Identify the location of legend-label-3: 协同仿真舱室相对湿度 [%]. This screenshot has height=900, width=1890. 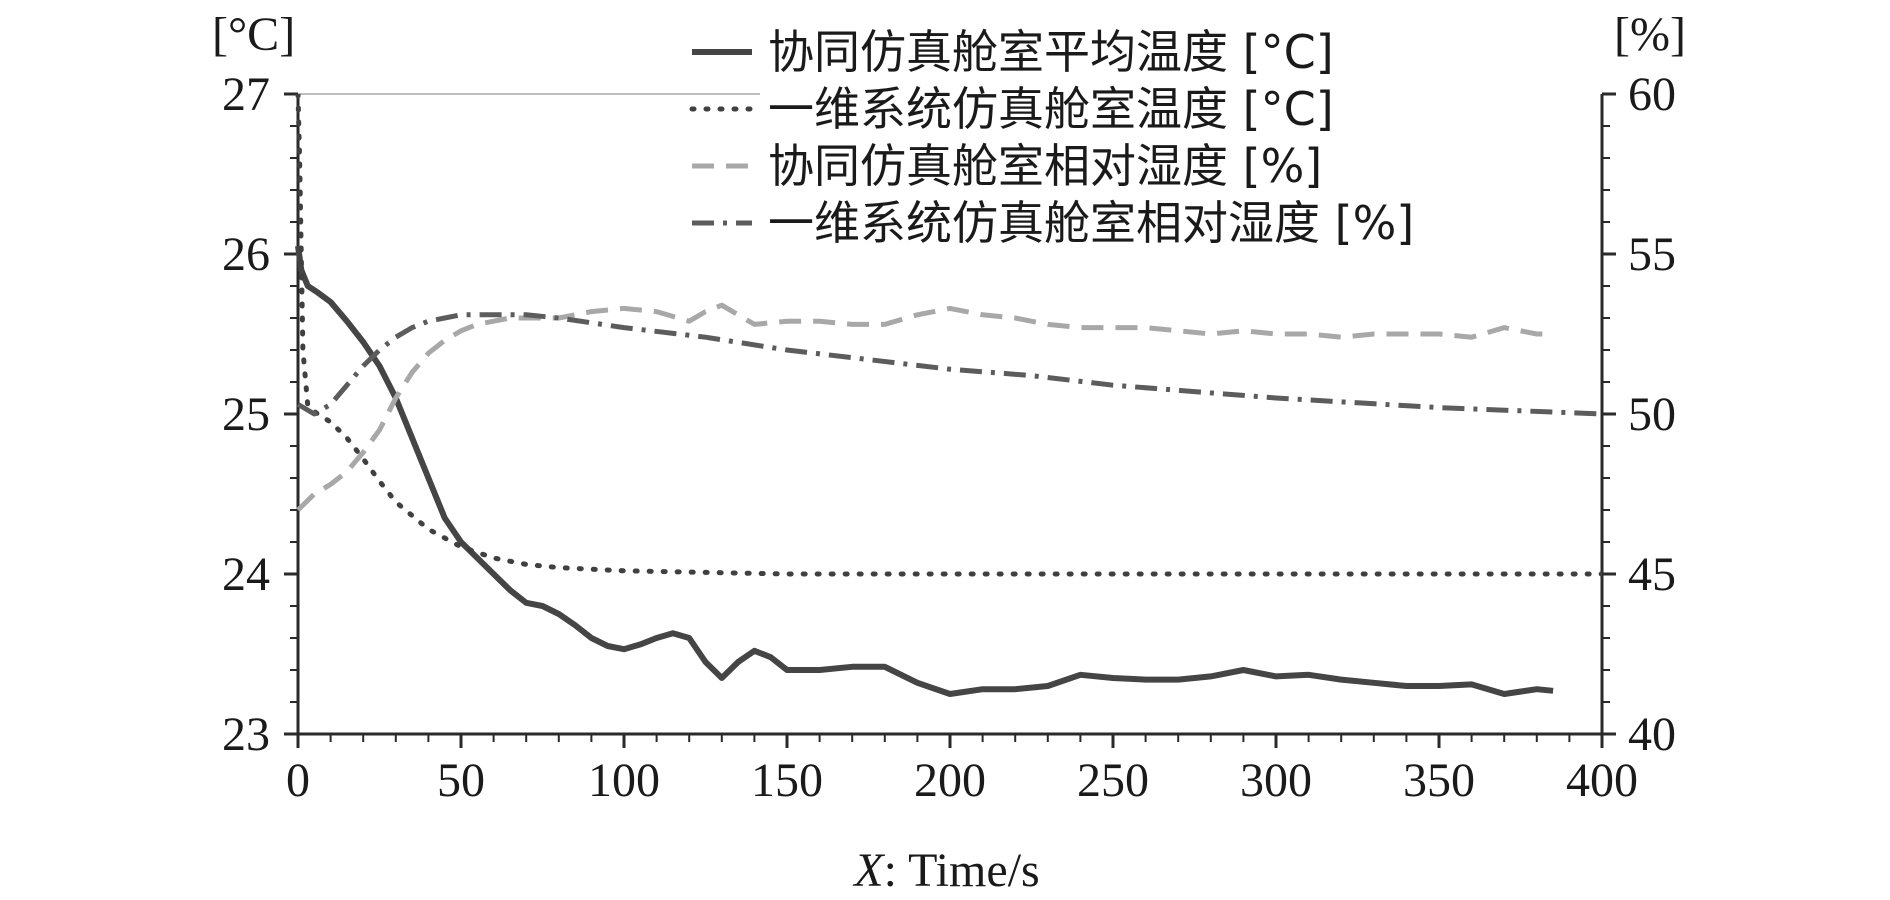
(1045, 166).